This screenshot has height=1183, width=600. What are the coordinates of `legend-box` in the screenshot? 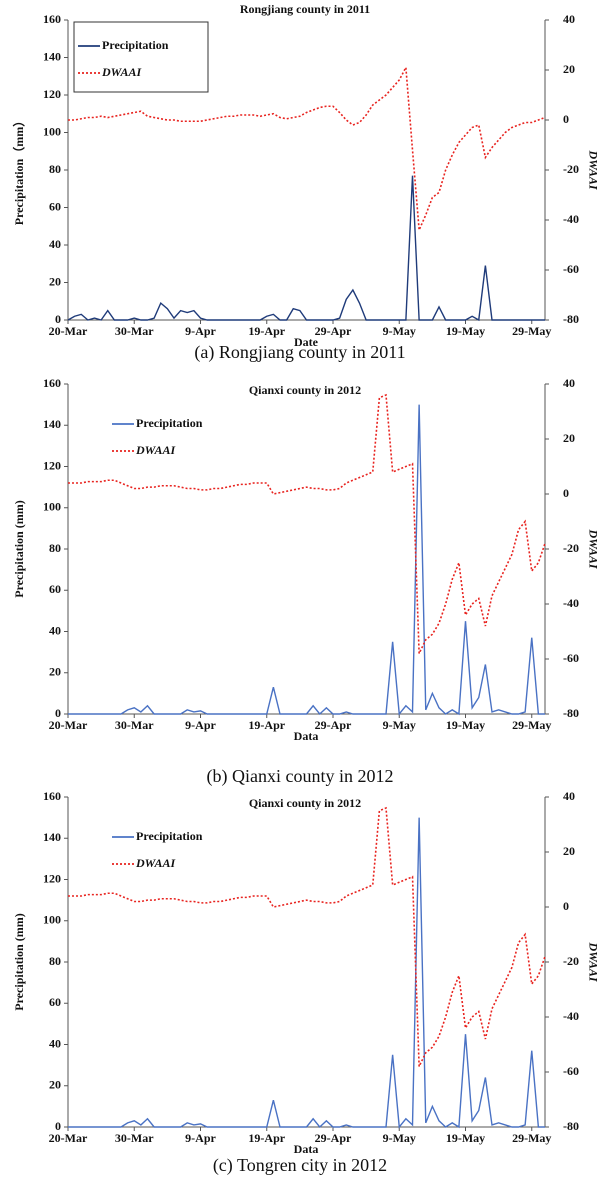 It's located at (141, 57).